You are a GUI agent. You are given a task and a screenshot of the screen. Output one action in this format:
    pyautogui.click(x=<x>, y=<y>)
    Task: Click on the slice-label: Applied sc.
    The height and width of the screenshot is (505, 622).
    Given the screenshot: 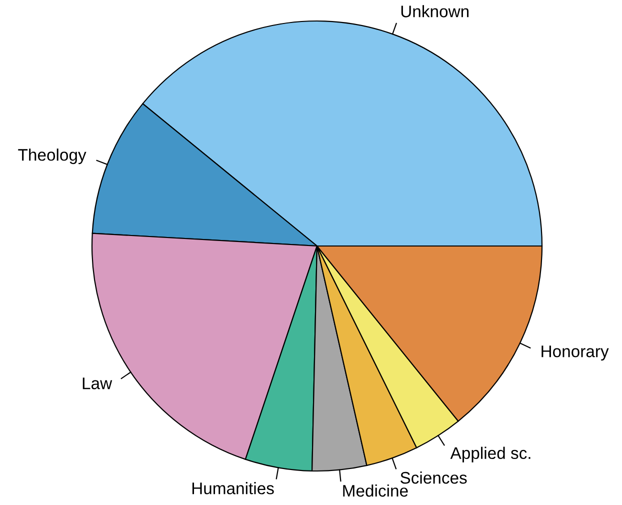 What is the action you would take?
    pyautogui.click(x=490, y=454)
    